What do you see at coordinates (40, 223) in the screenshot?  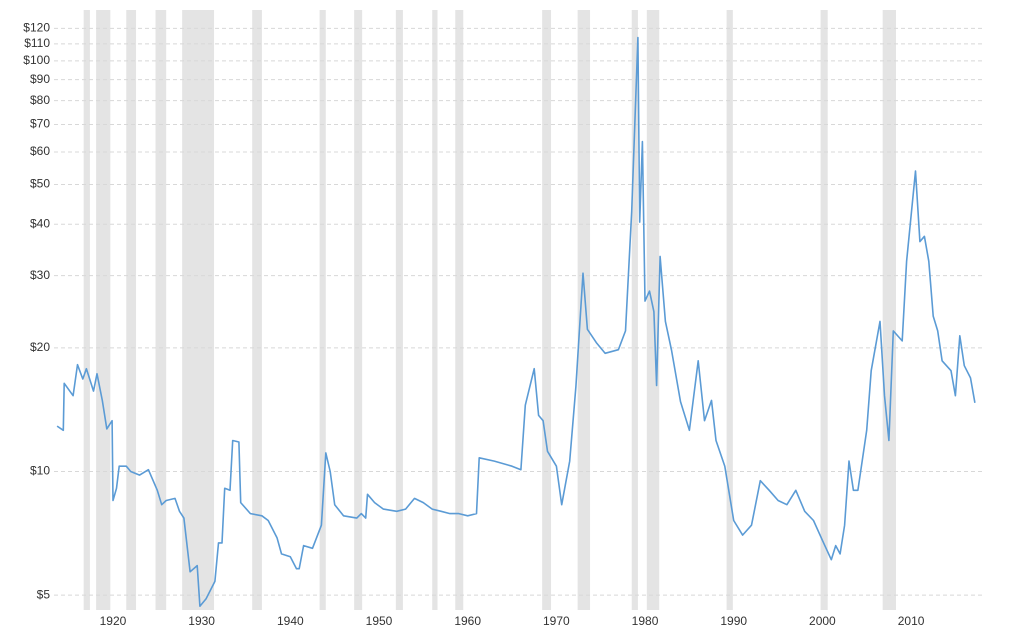 I see `y-tick-label: $40` at bounding box center [40, 223].